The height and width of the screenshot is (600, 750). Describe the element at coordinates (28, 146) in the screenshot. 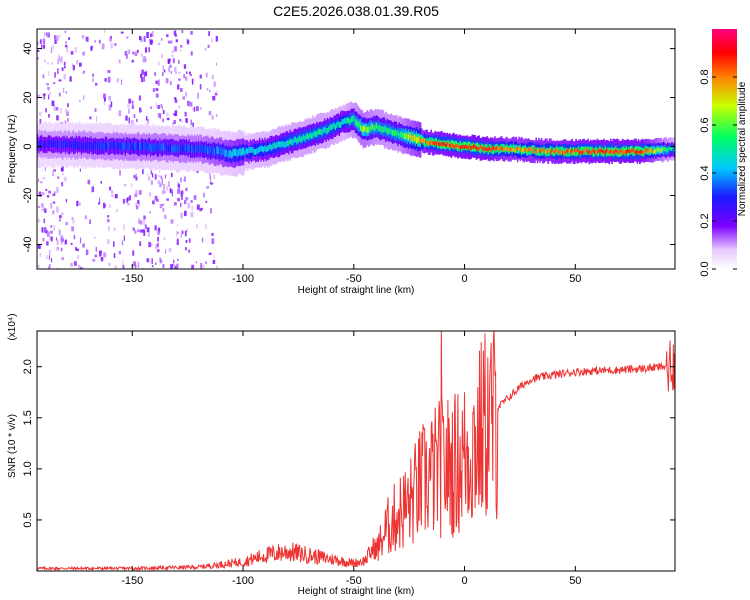

I see `heatmap-y-tick-label: 0` at that location.